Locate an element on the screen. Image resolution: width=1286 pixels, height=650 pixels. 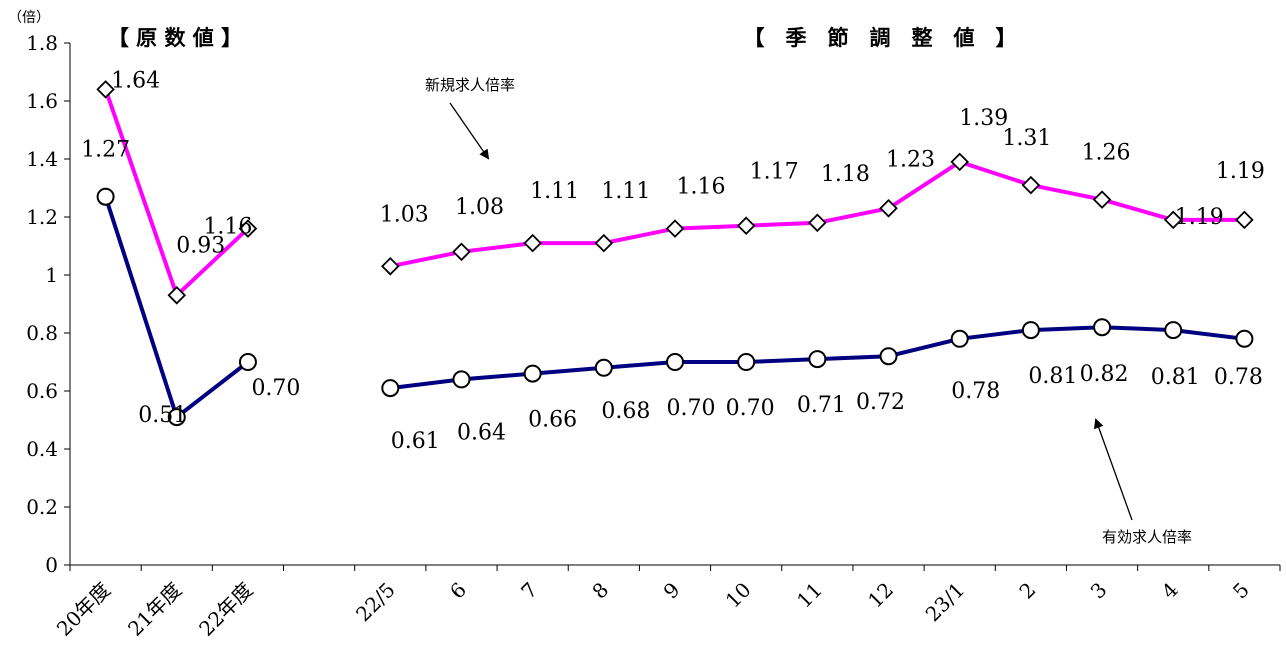
data-label: 1.18 is located at coordinates (845, 174).